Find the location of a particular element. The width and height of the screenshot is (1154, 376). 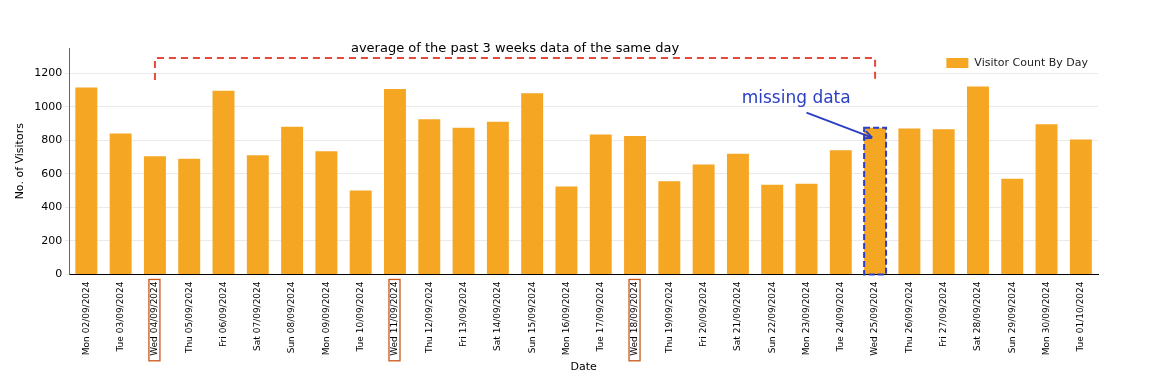

y-tick-label: 1000 is located at coordinates (48, 106).